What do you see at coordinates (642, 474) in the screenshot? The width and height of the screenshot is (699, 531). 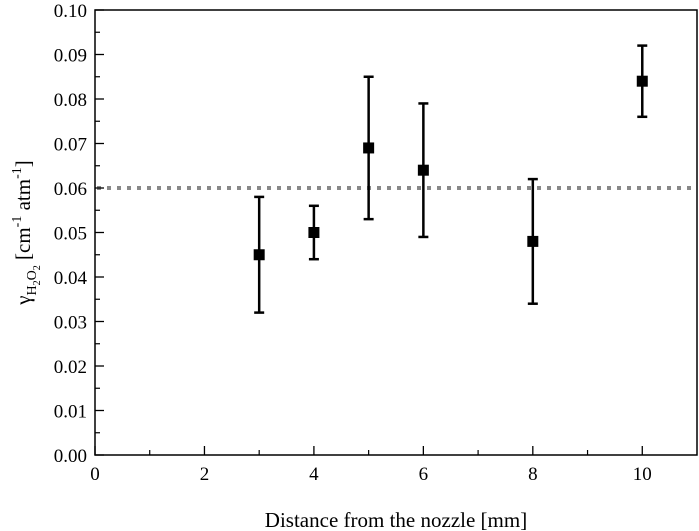 I see `x-tick-label: 10` at bounding box center [642, 474].